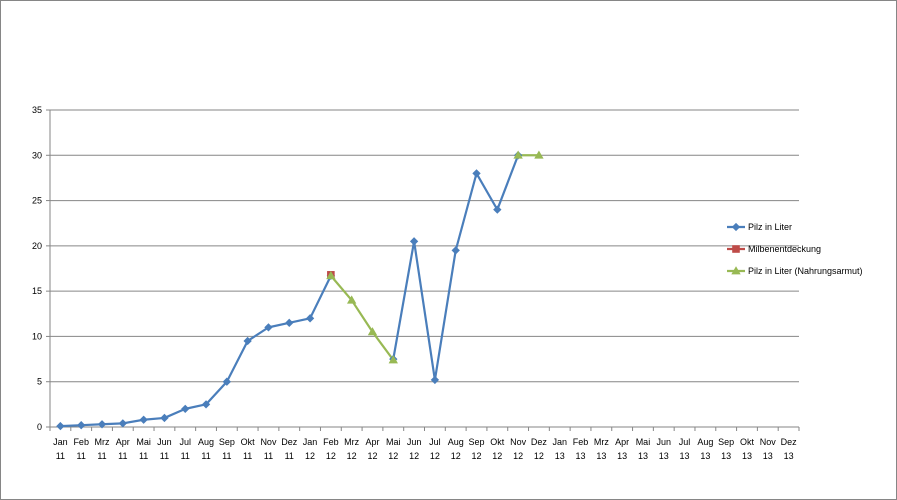 This screenshot has height=500, width=897. What do you see at coordinates (747, 449) in the screenshot?
I see `x-tick-label: Okt 13` at bounding box center [747, 449].